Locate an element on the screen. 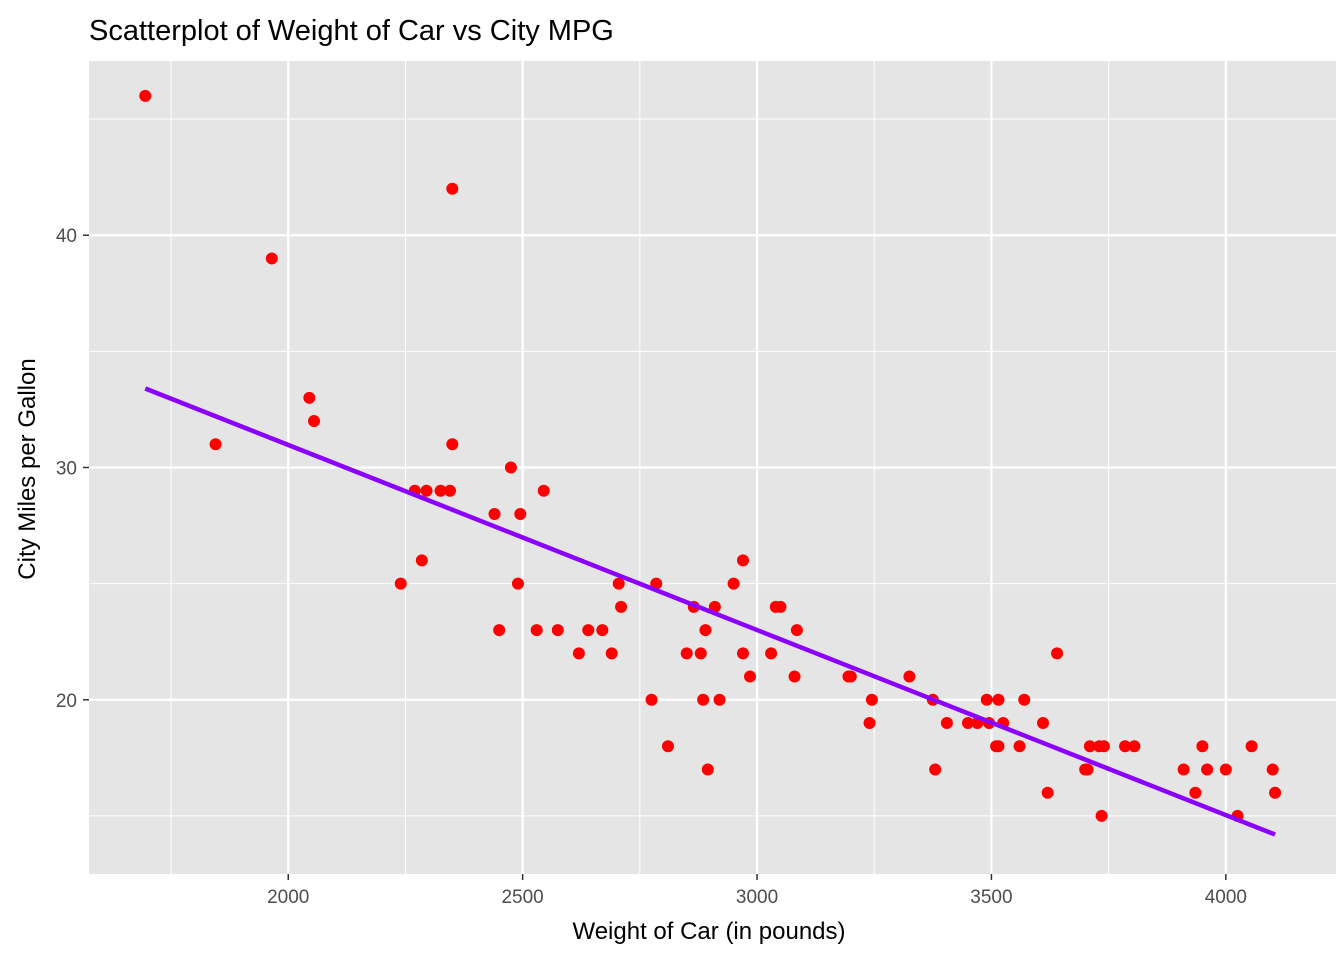 The height and width of the screenshot is (960, 1344). x-tick-label: 2000 is located at coordinates (288, 897).